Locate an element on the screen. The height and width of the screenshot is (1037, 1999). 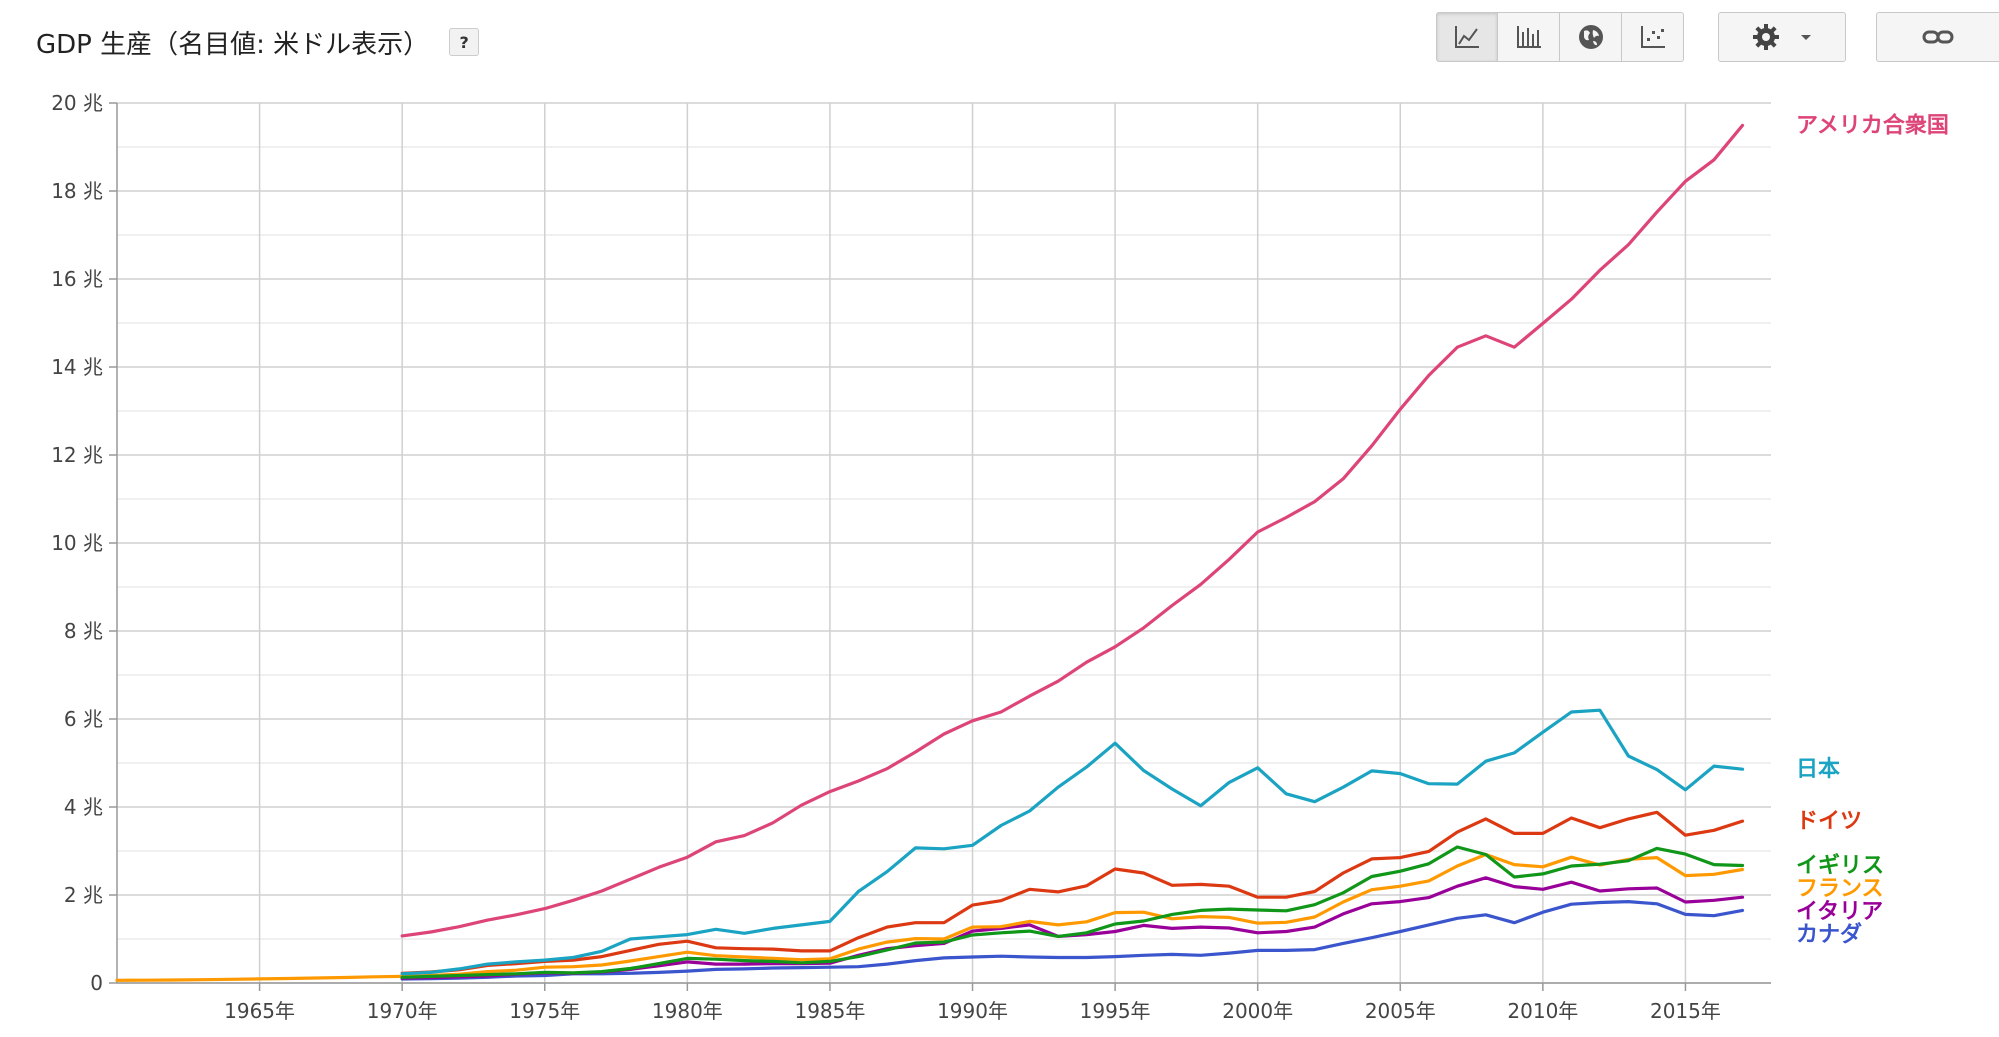
bar-chart-icon is located at coordinates (1528, 37).